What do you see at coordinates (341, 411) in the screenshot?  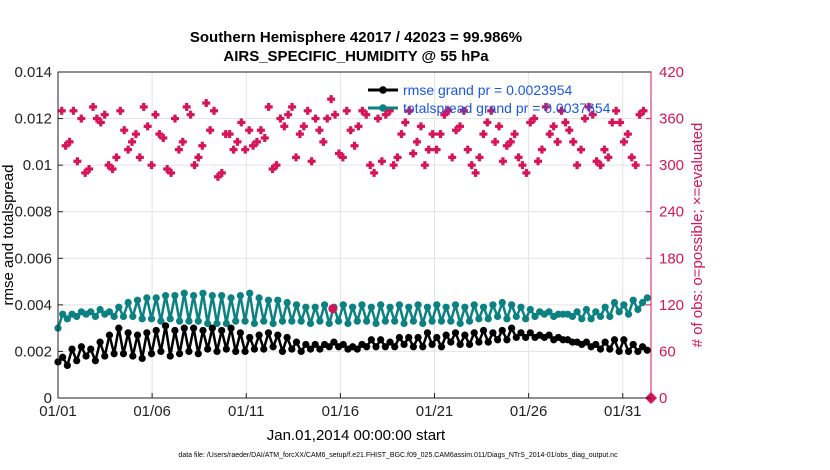 I see `x-tick-label: 01/16` at bounding box center [341, 411].